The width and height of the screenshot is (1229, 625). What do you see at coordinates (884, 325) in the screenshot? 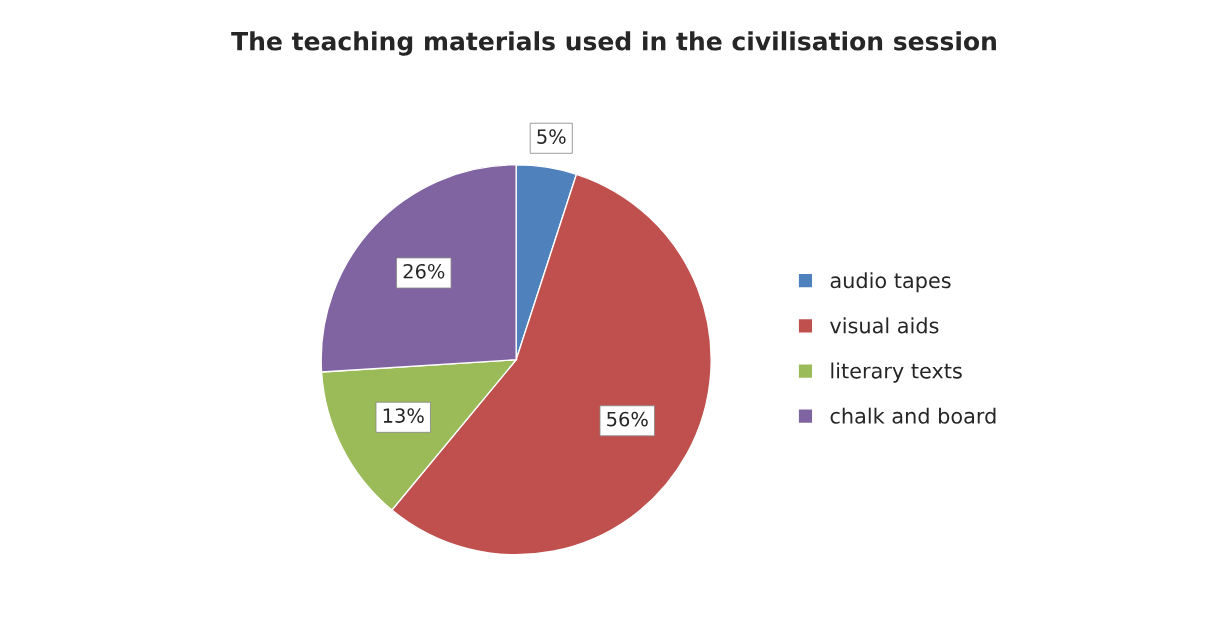
I see `legend-label: visual aids` at bounding box center [884, 325].